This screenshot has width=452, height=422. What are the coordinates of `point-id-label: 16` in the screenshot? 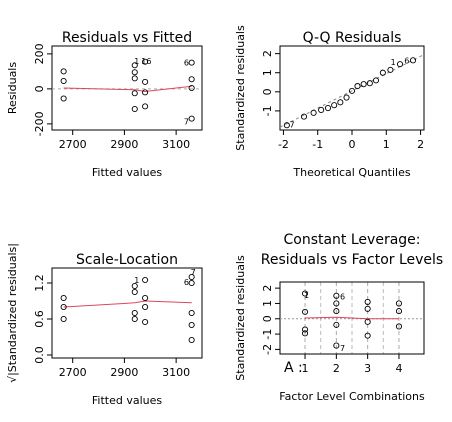 It's located at (146, 61).